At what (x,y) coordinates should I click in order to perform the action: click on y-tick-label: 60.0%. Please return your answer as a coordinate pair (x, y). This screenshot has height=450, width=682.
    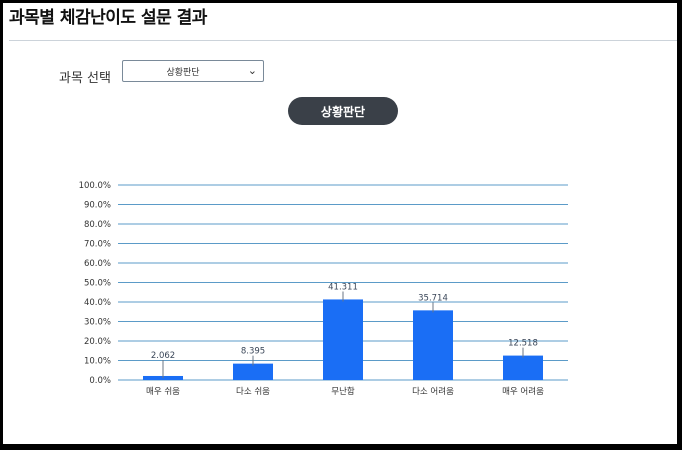
    Looking at the image, I should click on (97, 264).